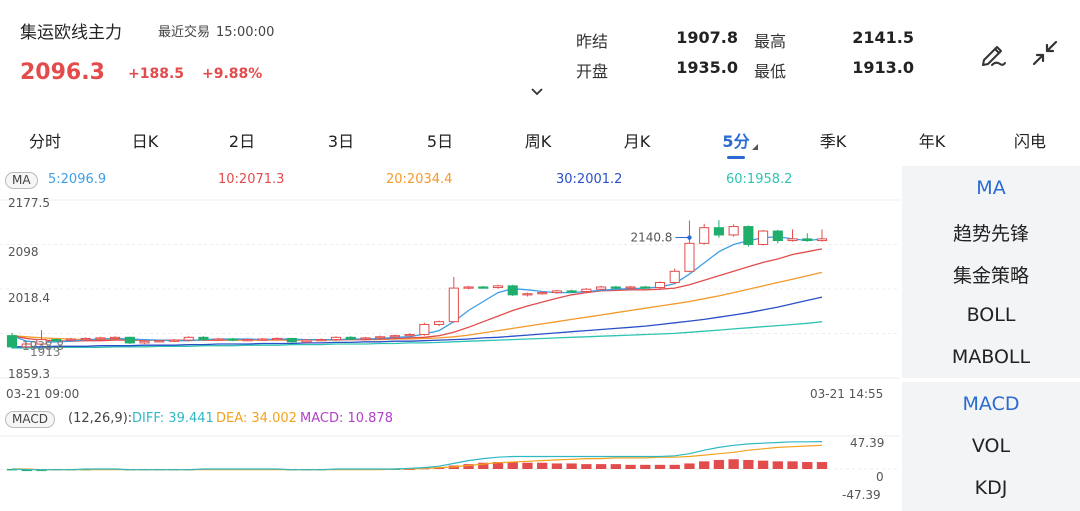  I want to click on price-axis-2018: 2018.4, so click(29, 298).